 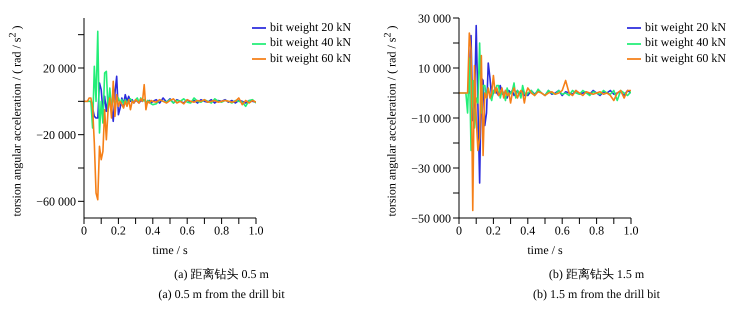 What do you see at coordinates (434, 18) in the screenshot?
I see `y-tick-label: 30 000` at bounding box center [434, 18].